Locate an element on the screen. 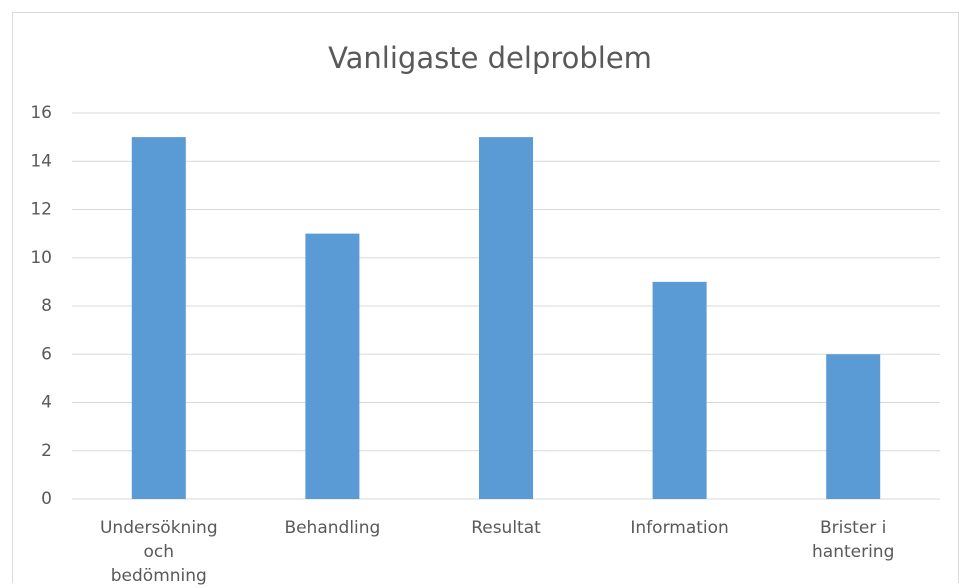 This screenshot has width=959, height=588. x-tick-label: Undersökning och bedömning is located at coordinates (158, 552).